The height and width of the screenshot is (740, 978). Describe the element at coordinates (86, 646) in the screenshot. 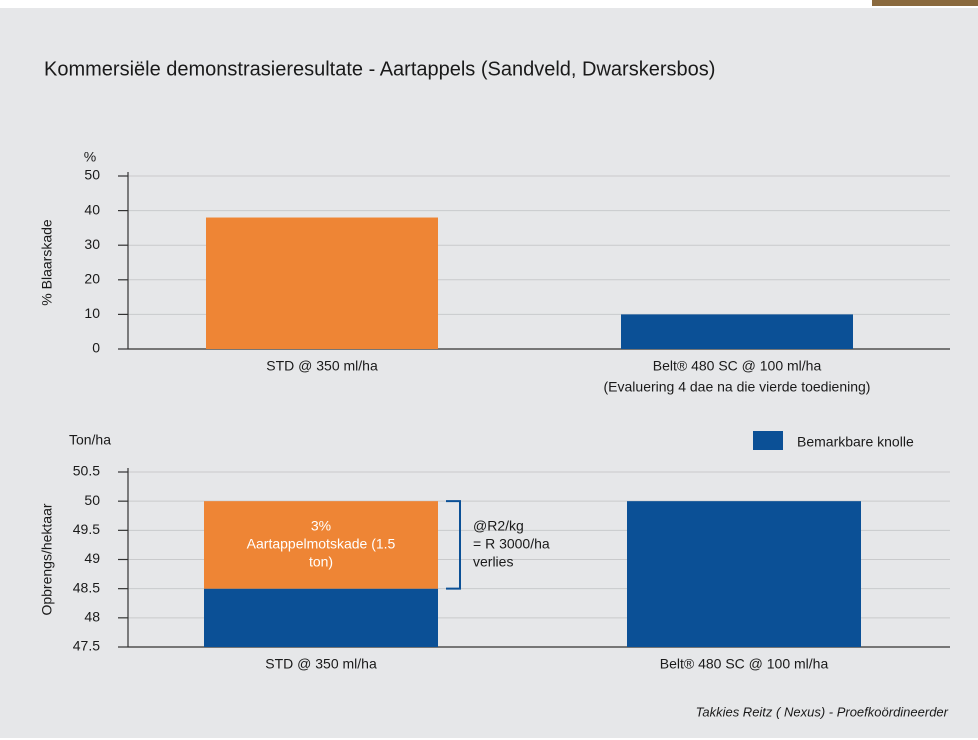

I see `y-tick-label: 47.5` at that location.